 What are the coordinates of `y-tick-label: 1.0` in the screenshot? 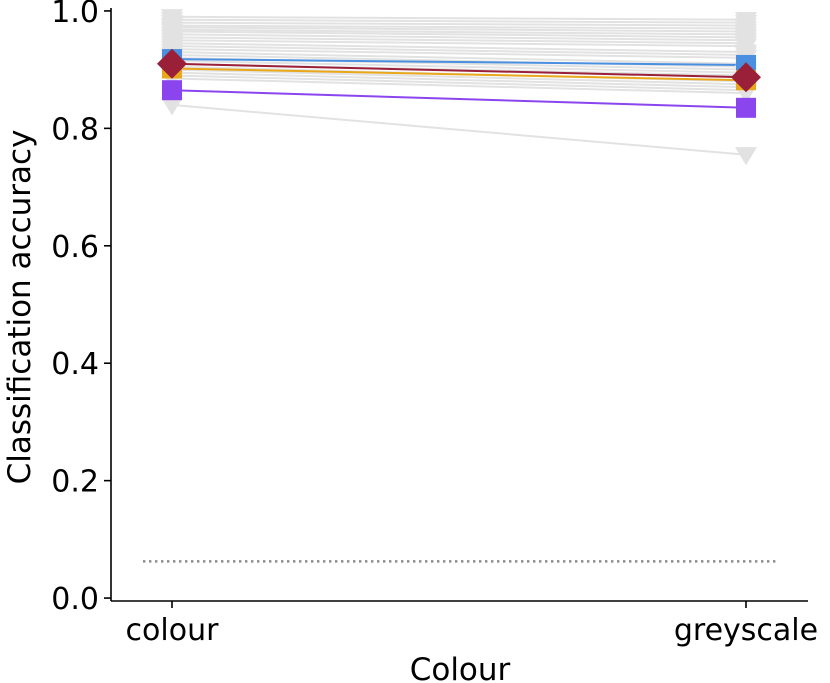 It's located at (75, 15).